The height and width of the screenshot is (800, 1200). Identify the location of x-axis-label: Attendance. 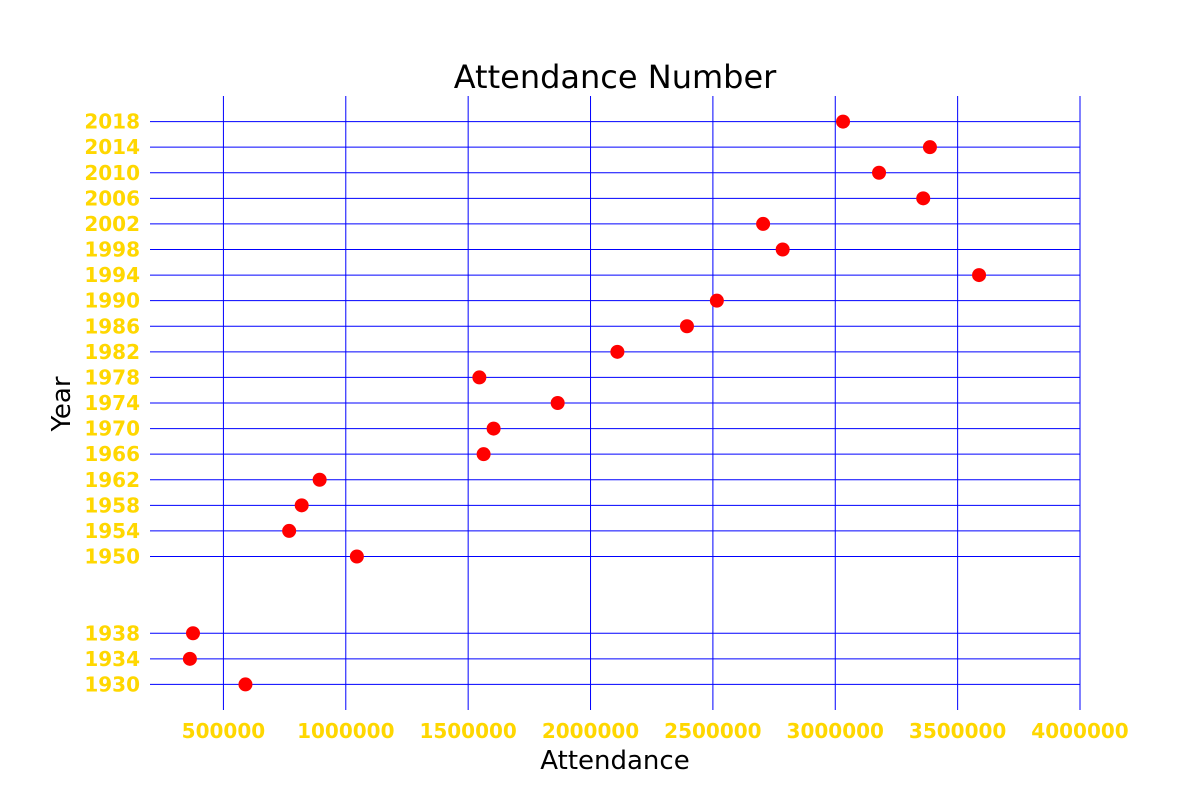
(614, 761).